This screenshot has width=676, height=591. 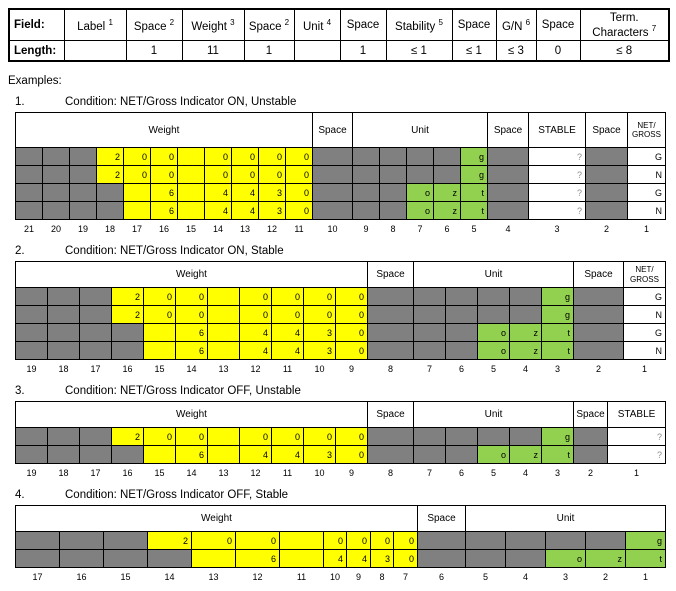 I want to click on example-number: 4., so click(x=20, y=495).